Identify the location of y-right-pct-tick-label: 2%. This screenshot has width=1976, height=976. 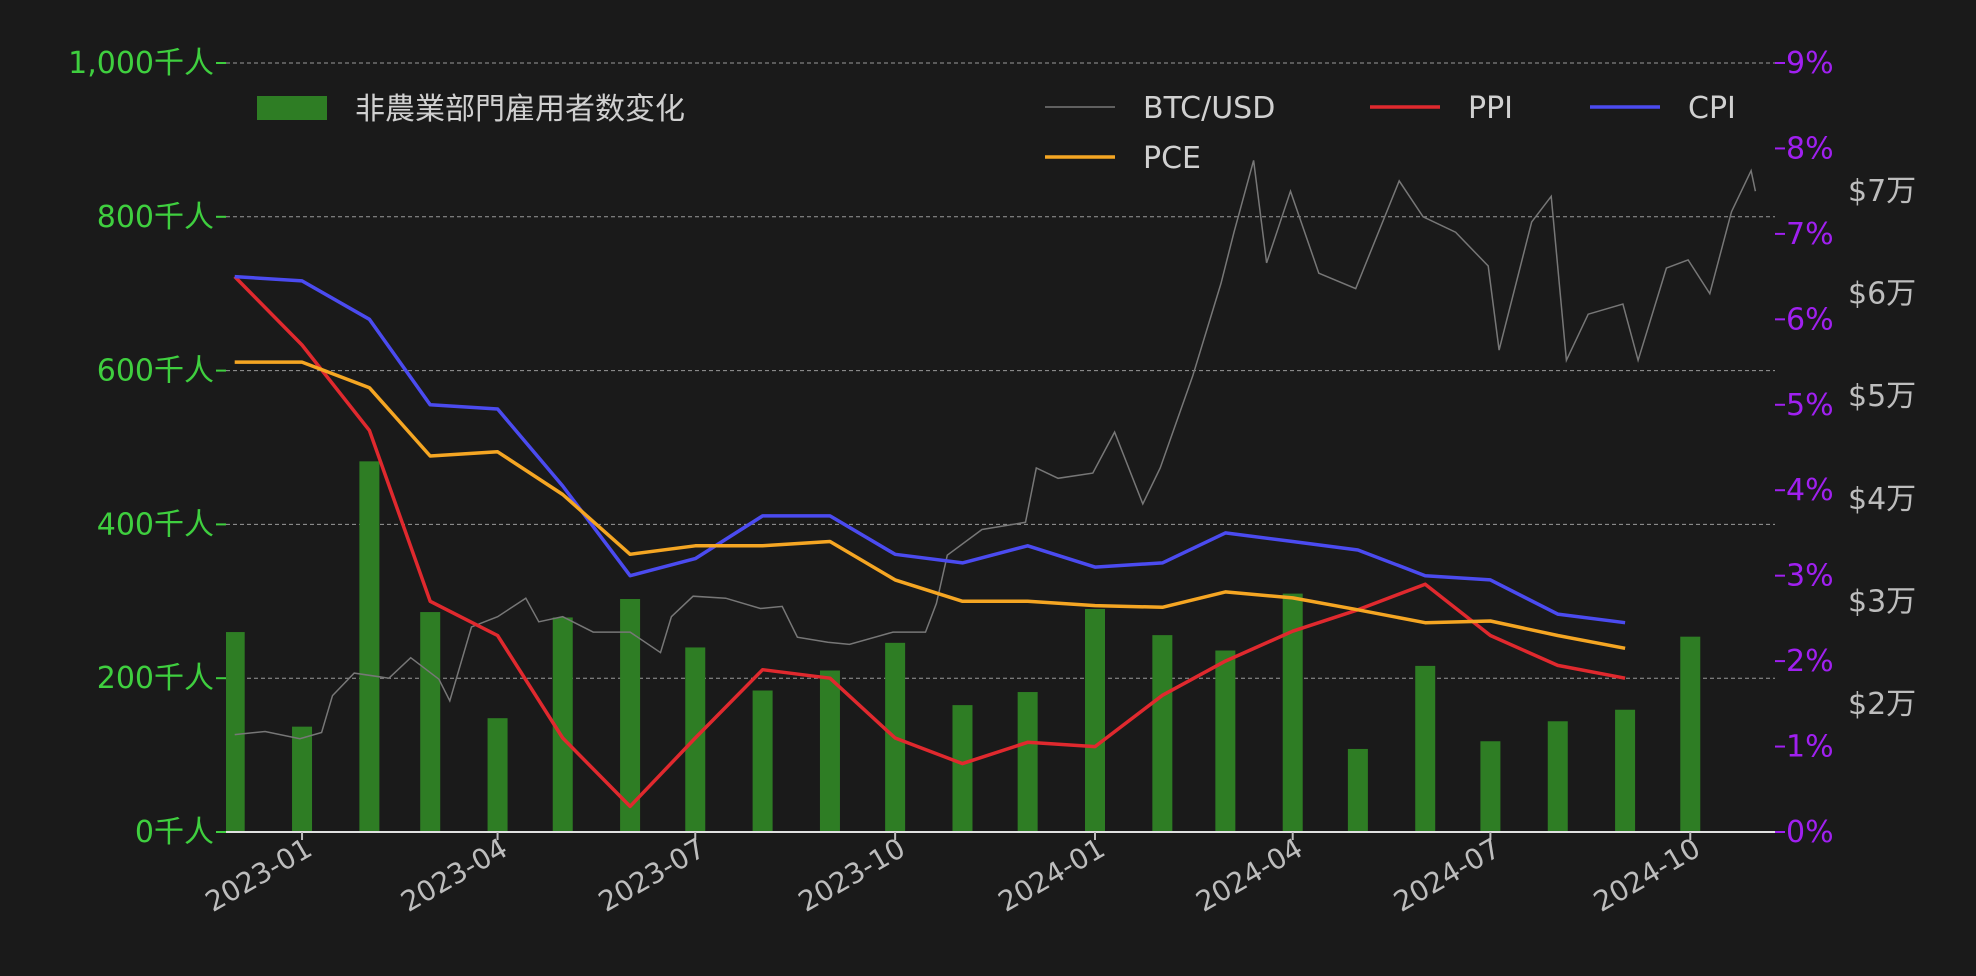
(1810, 661).